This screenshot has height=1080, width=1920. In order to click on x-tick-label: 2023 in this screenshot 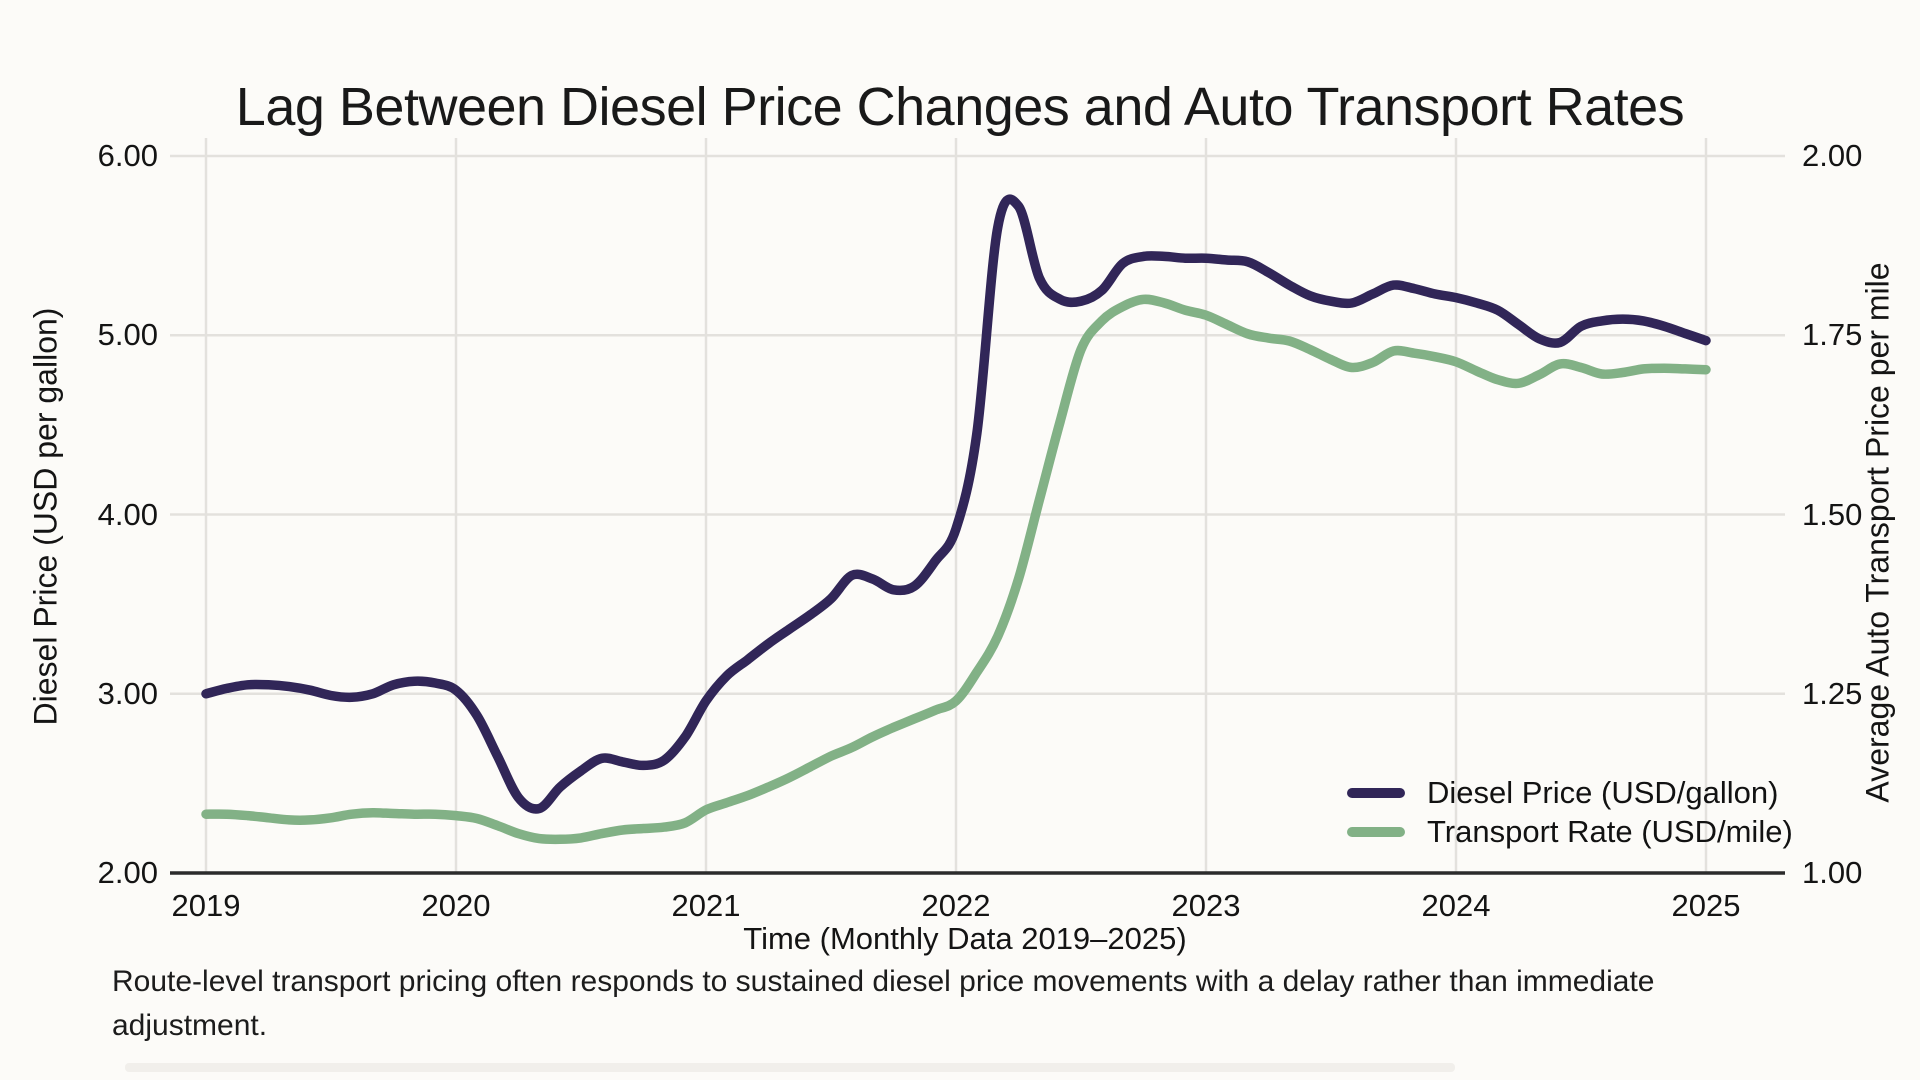, I will do `click(1206, 905)`.